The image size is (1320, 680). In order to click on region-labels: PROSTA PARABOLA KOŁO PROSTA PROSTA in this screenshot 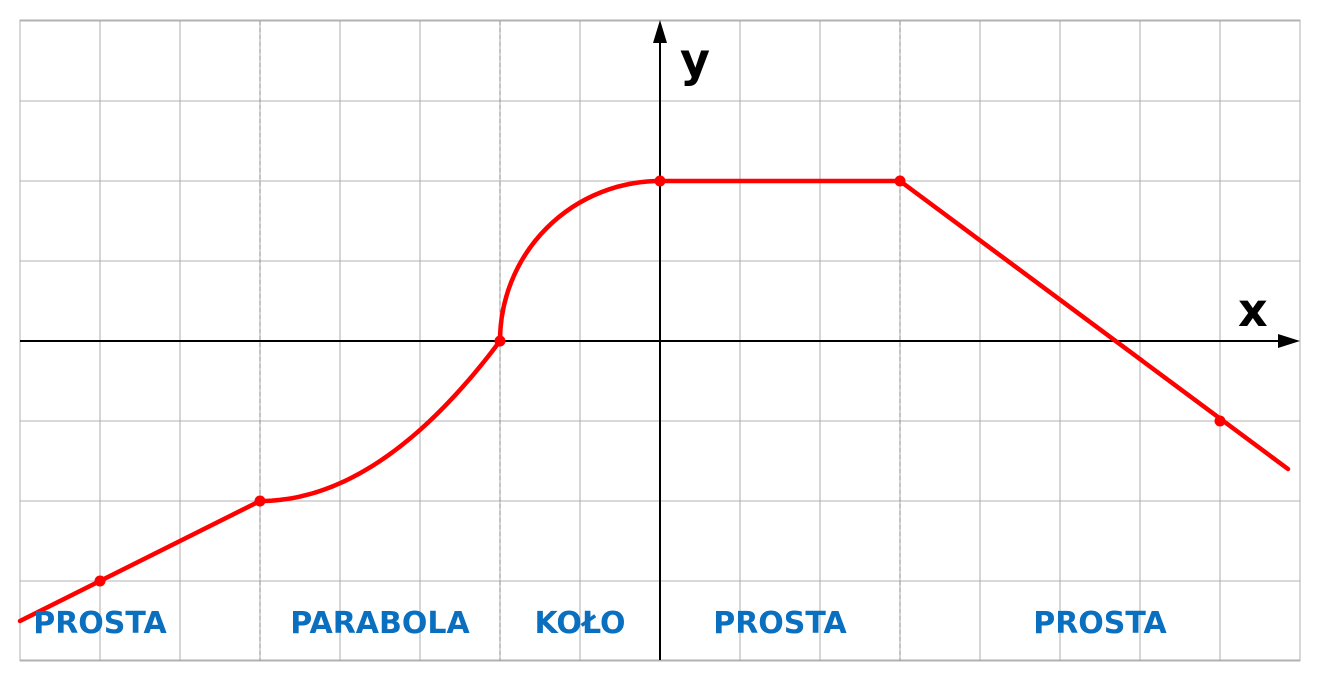, I will do `click(600, 623)`.